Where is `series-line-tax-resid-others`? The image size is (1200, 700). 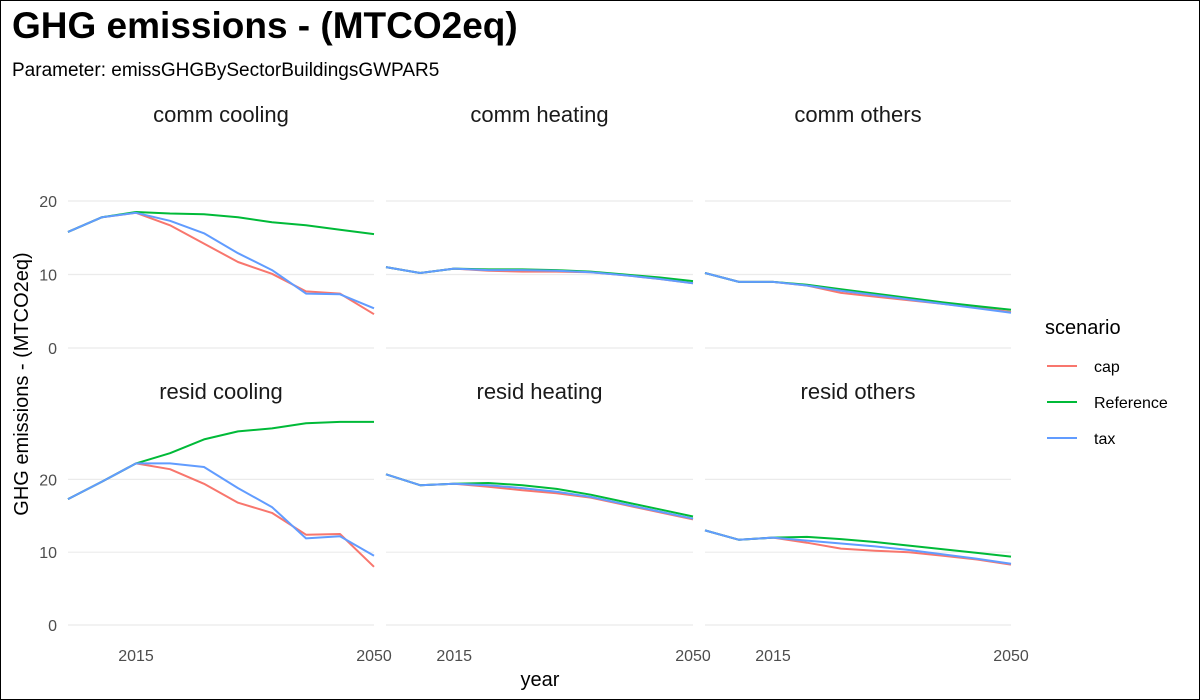 series-line-tax-resid-others is located at coordinates (858, 547).